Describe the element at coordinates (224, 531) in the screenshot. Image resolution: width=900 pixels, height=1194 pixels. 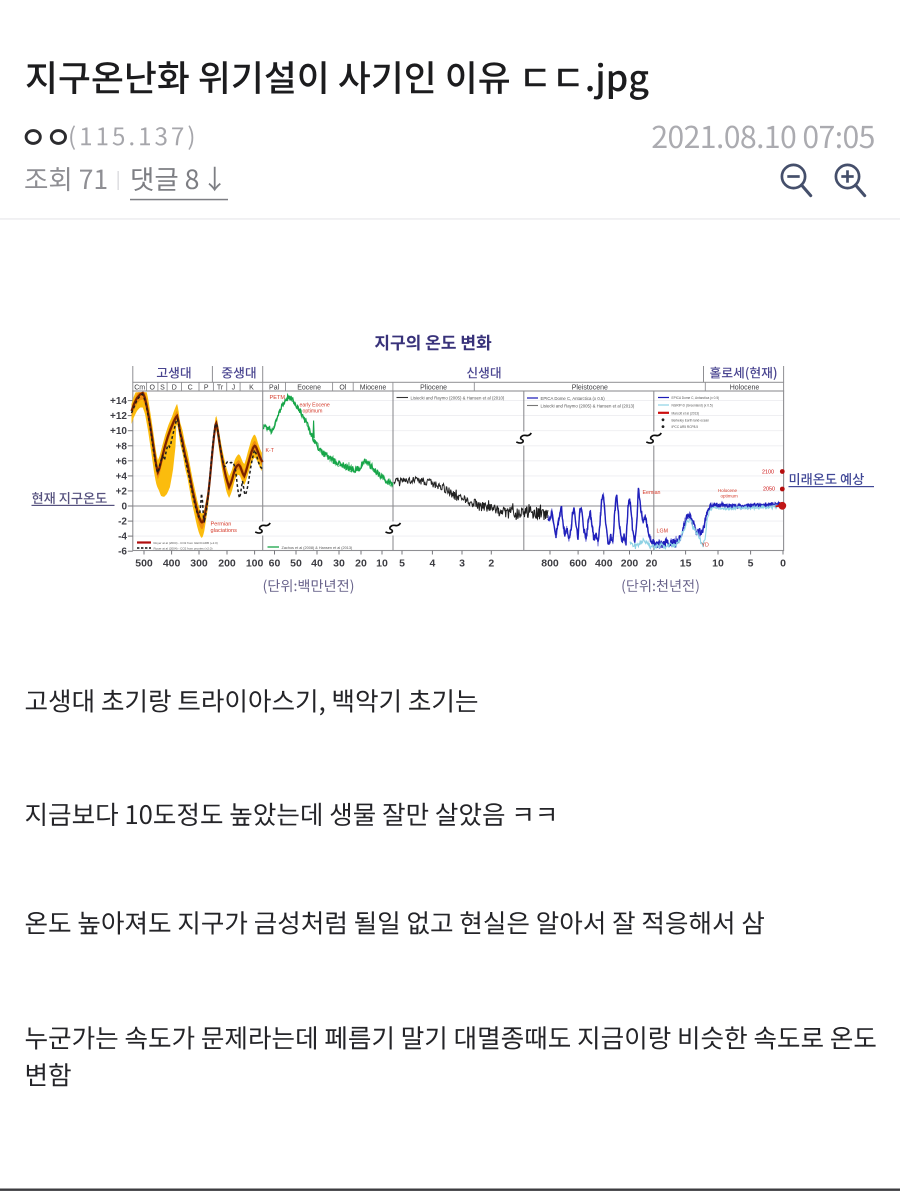
I see `svg-text: glaciations` at that location.